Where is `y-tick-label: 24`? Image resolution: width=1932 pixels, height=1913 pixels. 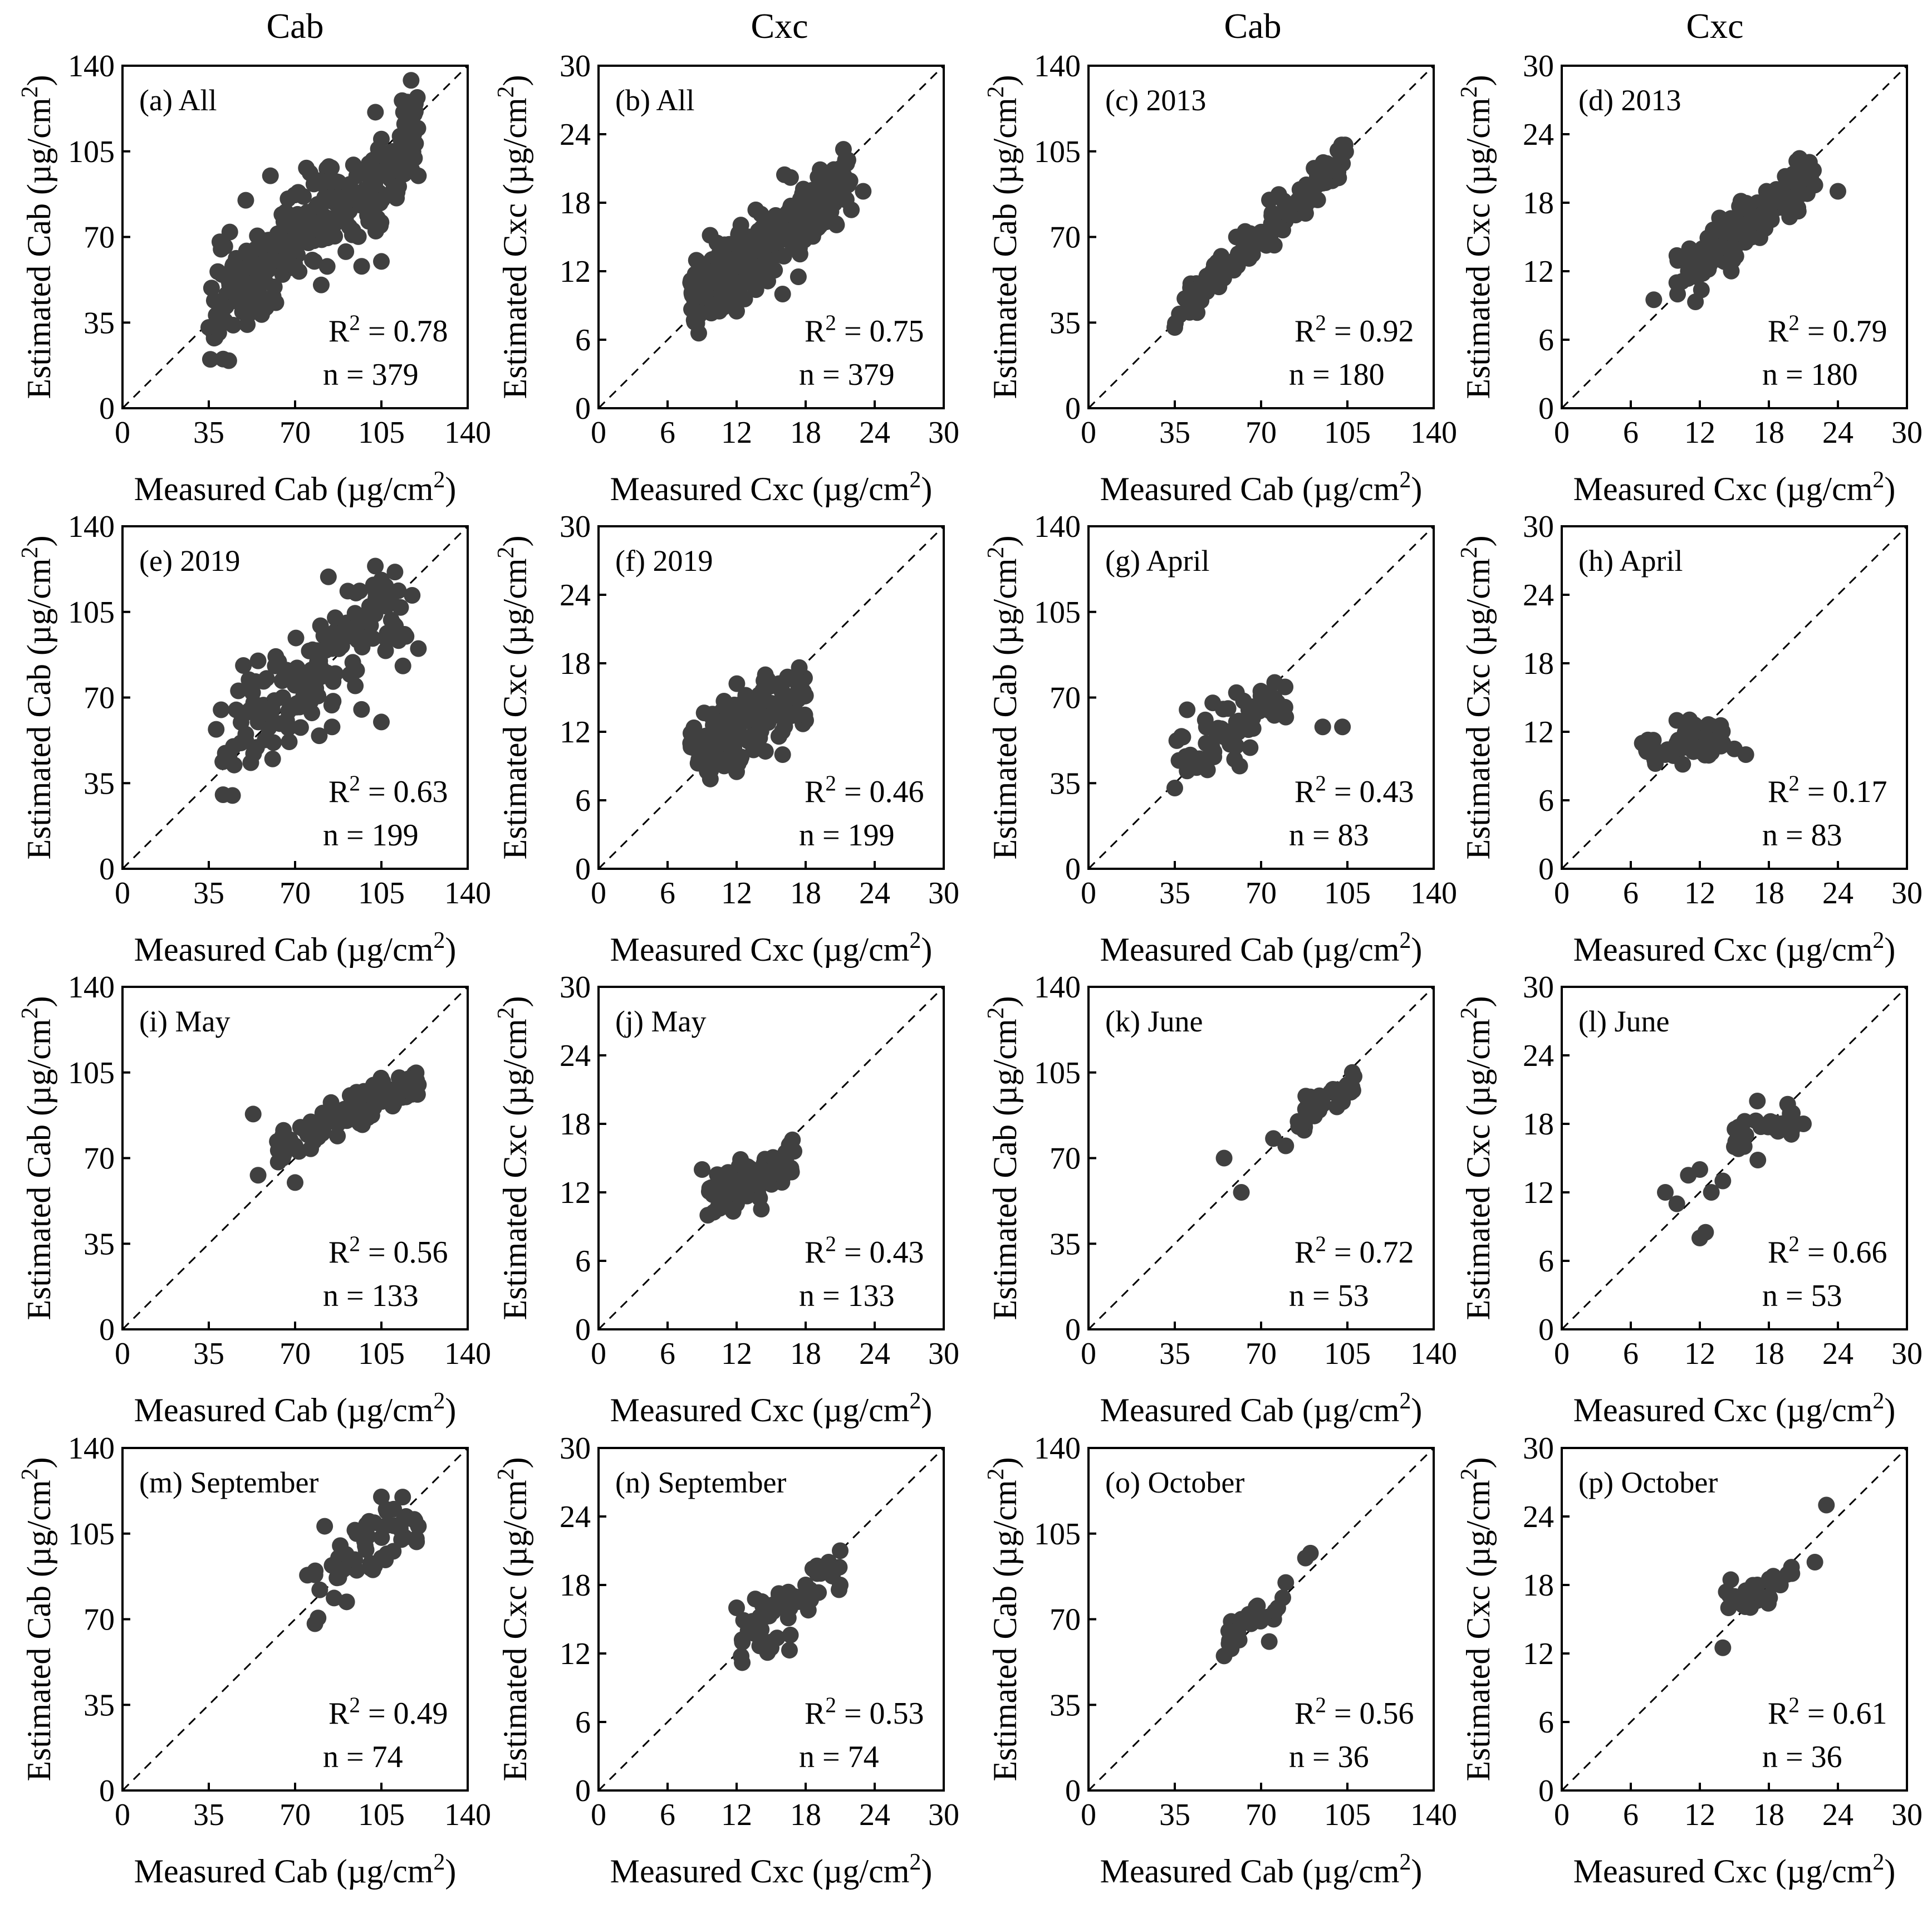
y-tick-label: 24 is located at coordinates (576, 595).